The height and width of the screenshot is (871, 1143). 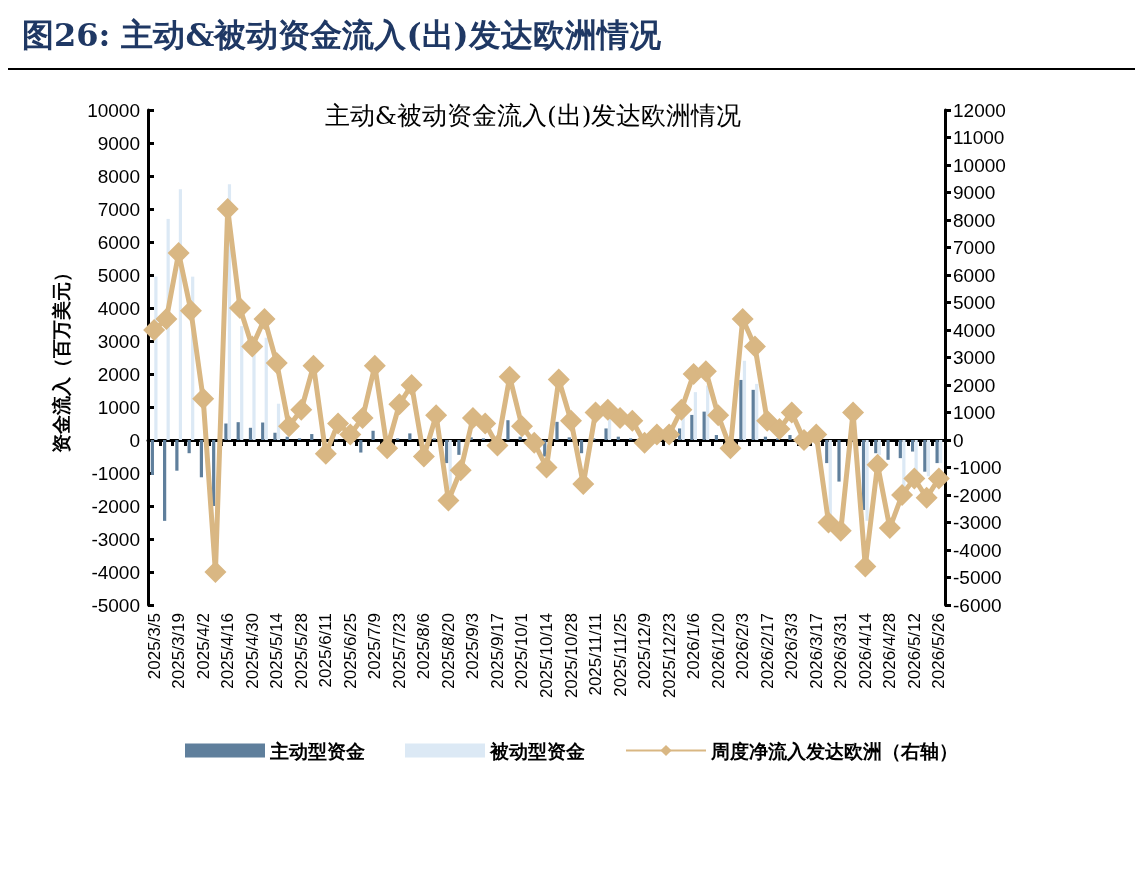 I want to click on y-tick-label: 4000, so click(x=118, y=308).